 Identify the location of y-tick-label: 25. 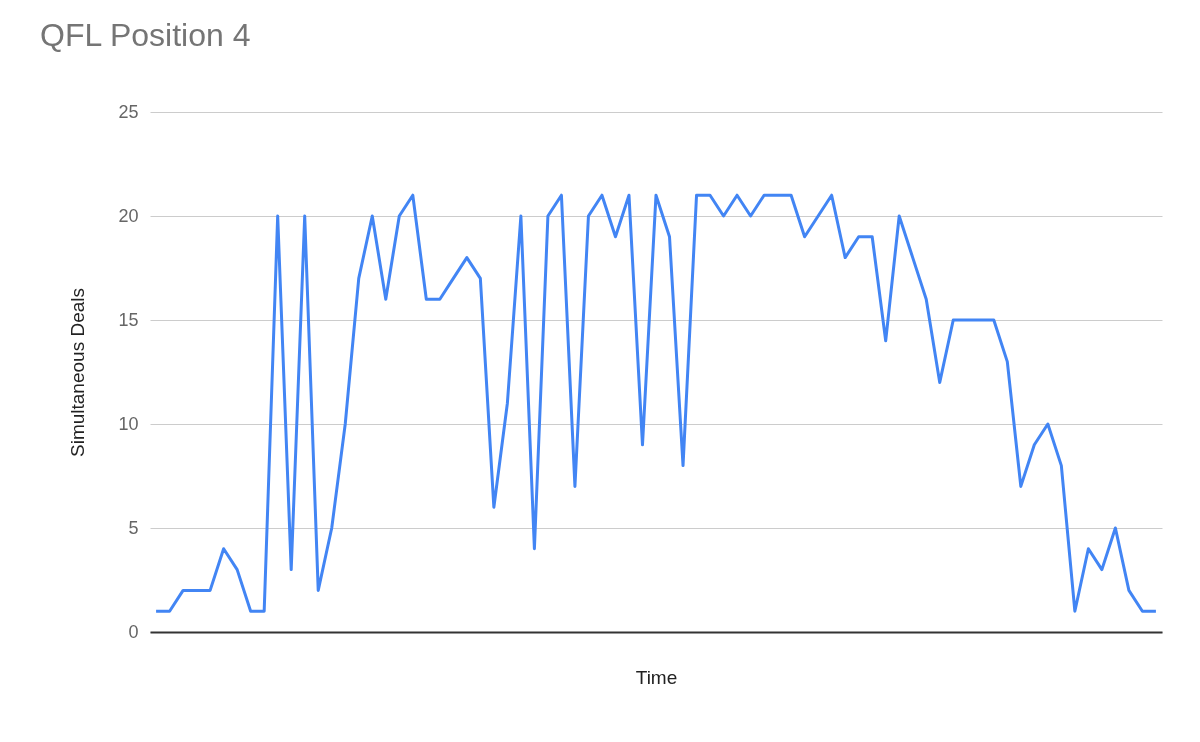
(128, 111).